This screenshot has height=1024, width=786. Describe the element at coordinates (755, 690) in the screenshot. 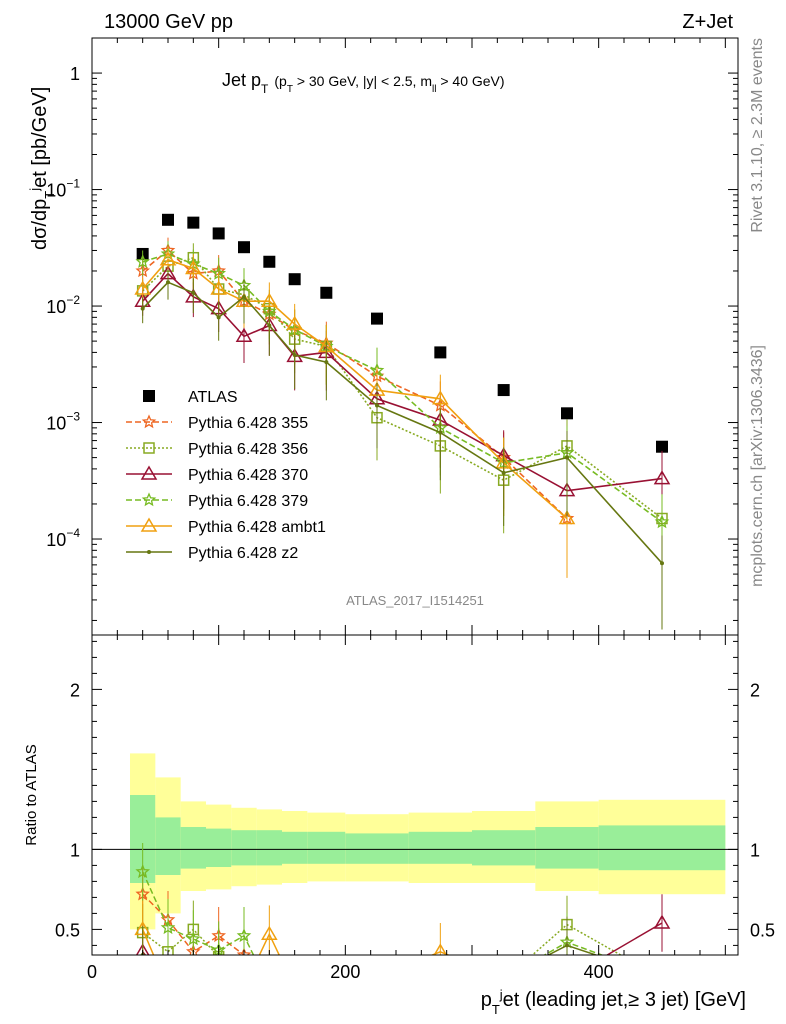

I see `ratio-y-tick-label-right: 2` at that location.